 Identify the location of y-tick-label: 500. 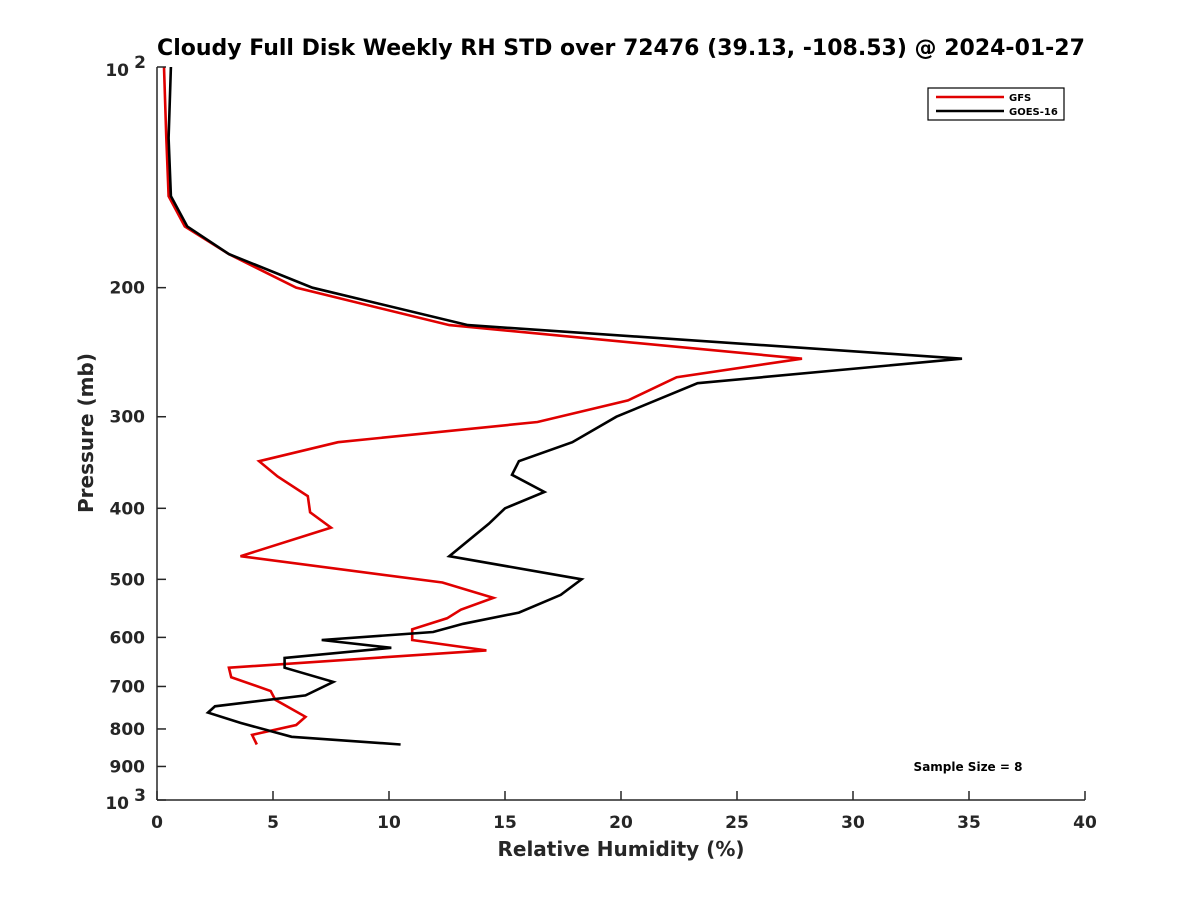
(128, 580).